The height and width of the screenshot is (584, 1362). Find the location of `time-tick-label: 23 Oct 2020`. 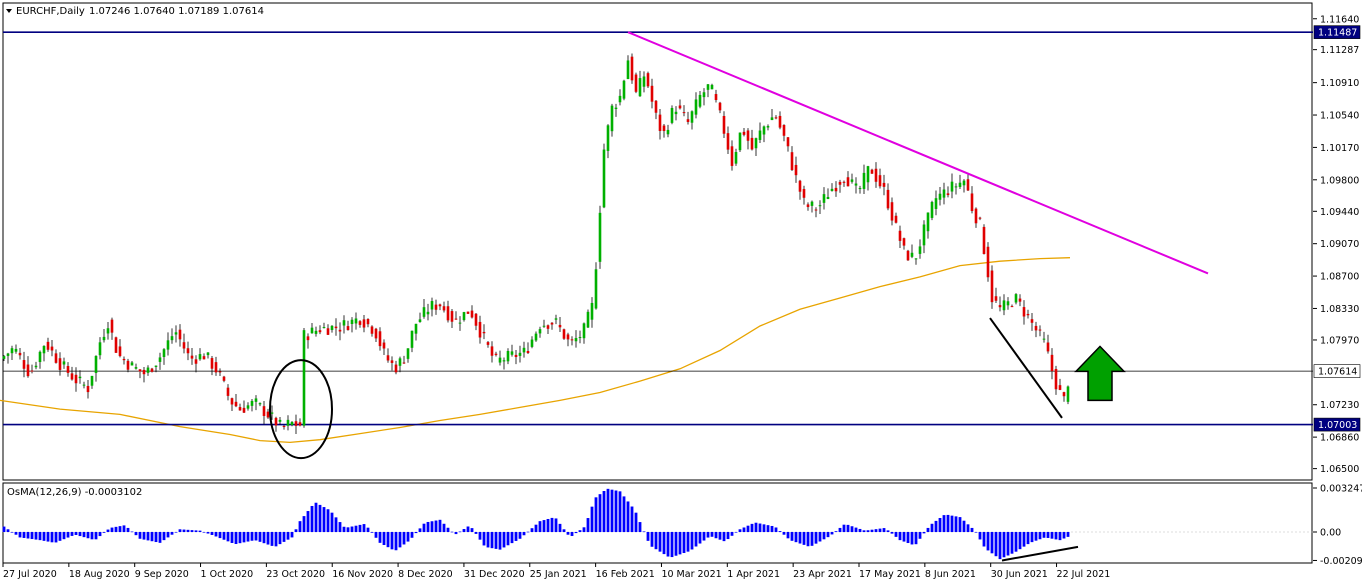

time-tick-label: 23 Oct 2020 is located at coordinates (295, 574).